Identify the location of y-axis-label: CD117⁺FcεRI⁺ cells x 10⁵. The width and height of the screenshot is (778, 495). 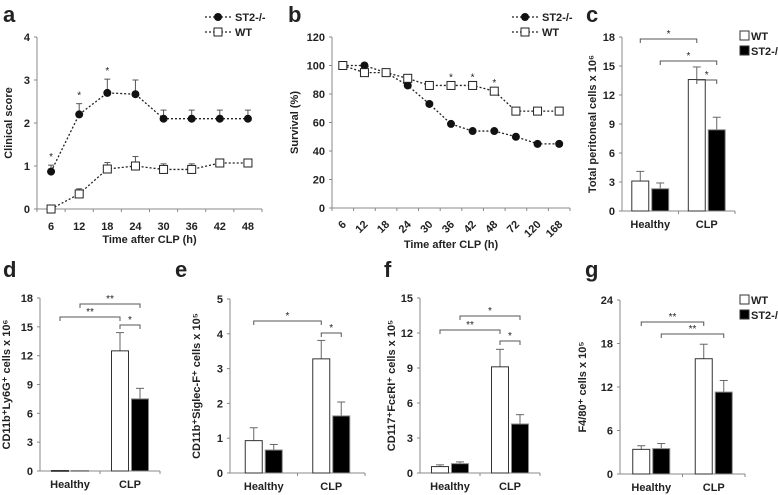
(392, 385).